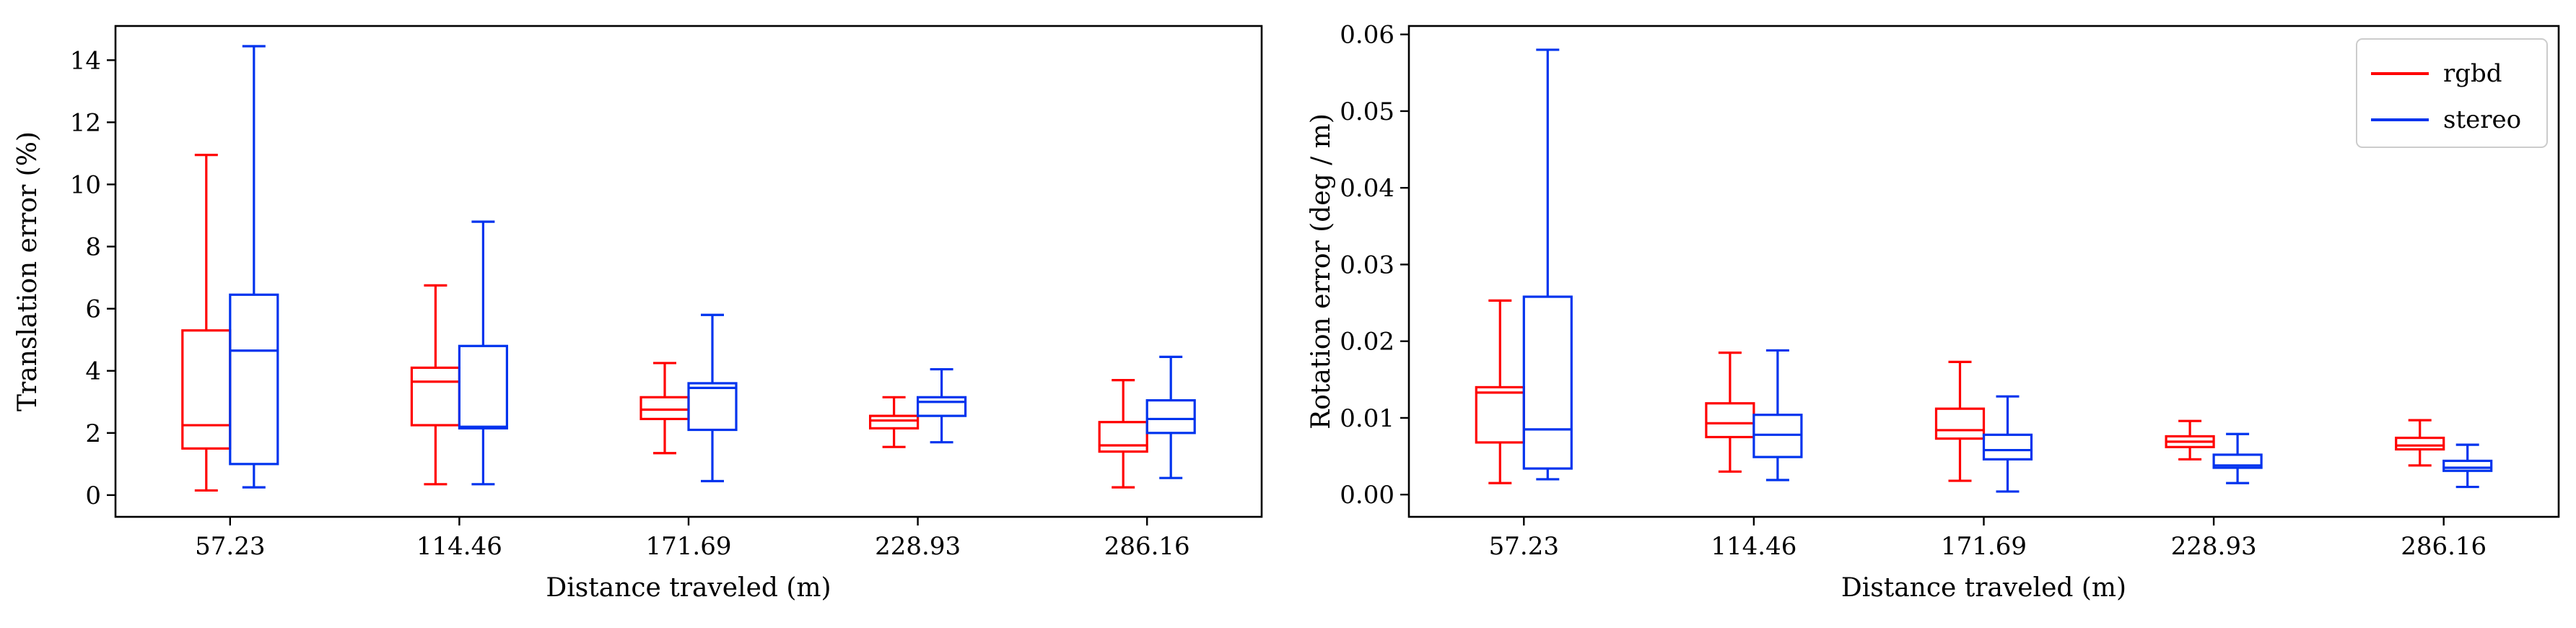 The width and height of the screenshot is (2576, 628). I want to click on y-tick-label: 0.02, so click(1367, 342).